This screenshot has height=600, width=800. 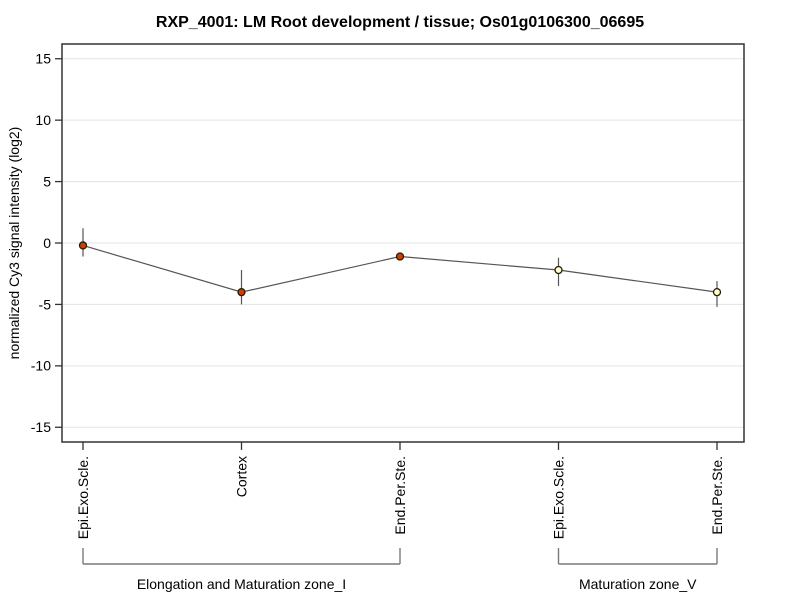 I want to click on y-axis-tick-label: 5, so click(x=47, y=181).